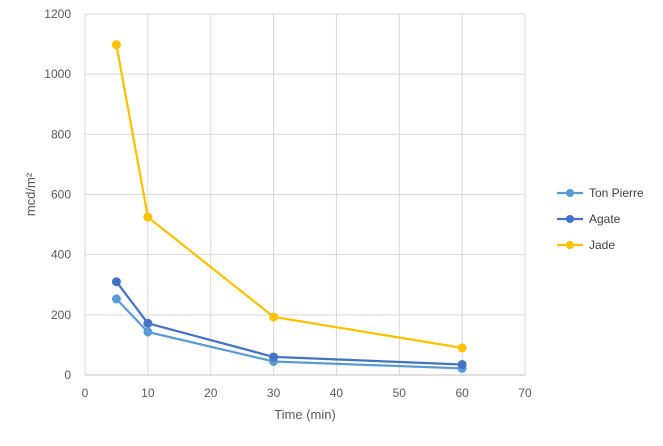  I want to click on x-tick-label: 60, so click(462, 393).